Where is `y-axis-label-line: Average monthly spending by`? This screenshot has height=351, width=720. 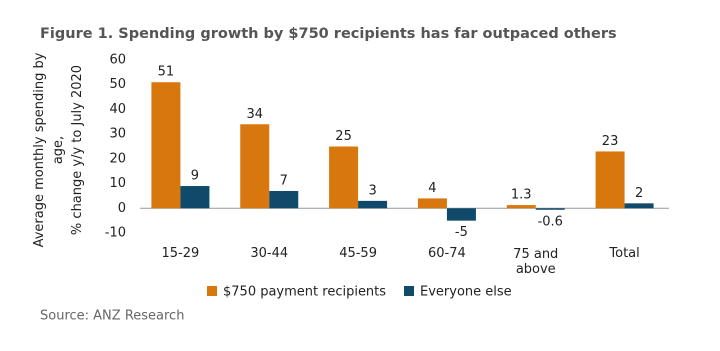 y-axis-label-line: Average monthly spending by is located at coordinates (39, 149).